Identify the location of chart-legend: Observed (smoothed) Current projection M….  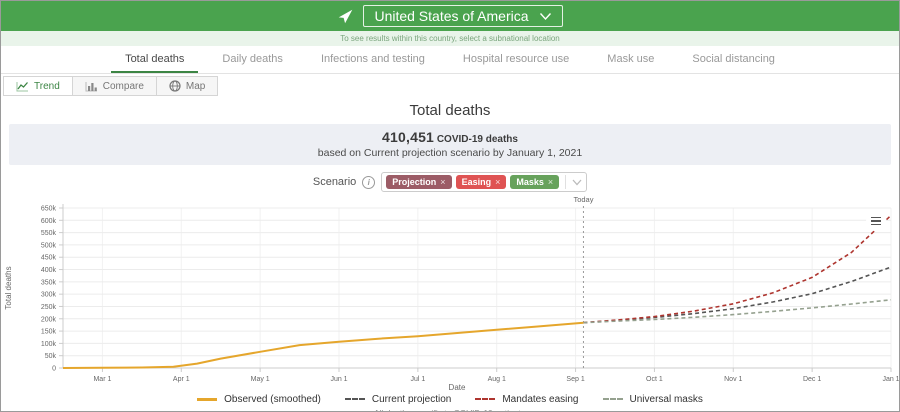
(450, 399).